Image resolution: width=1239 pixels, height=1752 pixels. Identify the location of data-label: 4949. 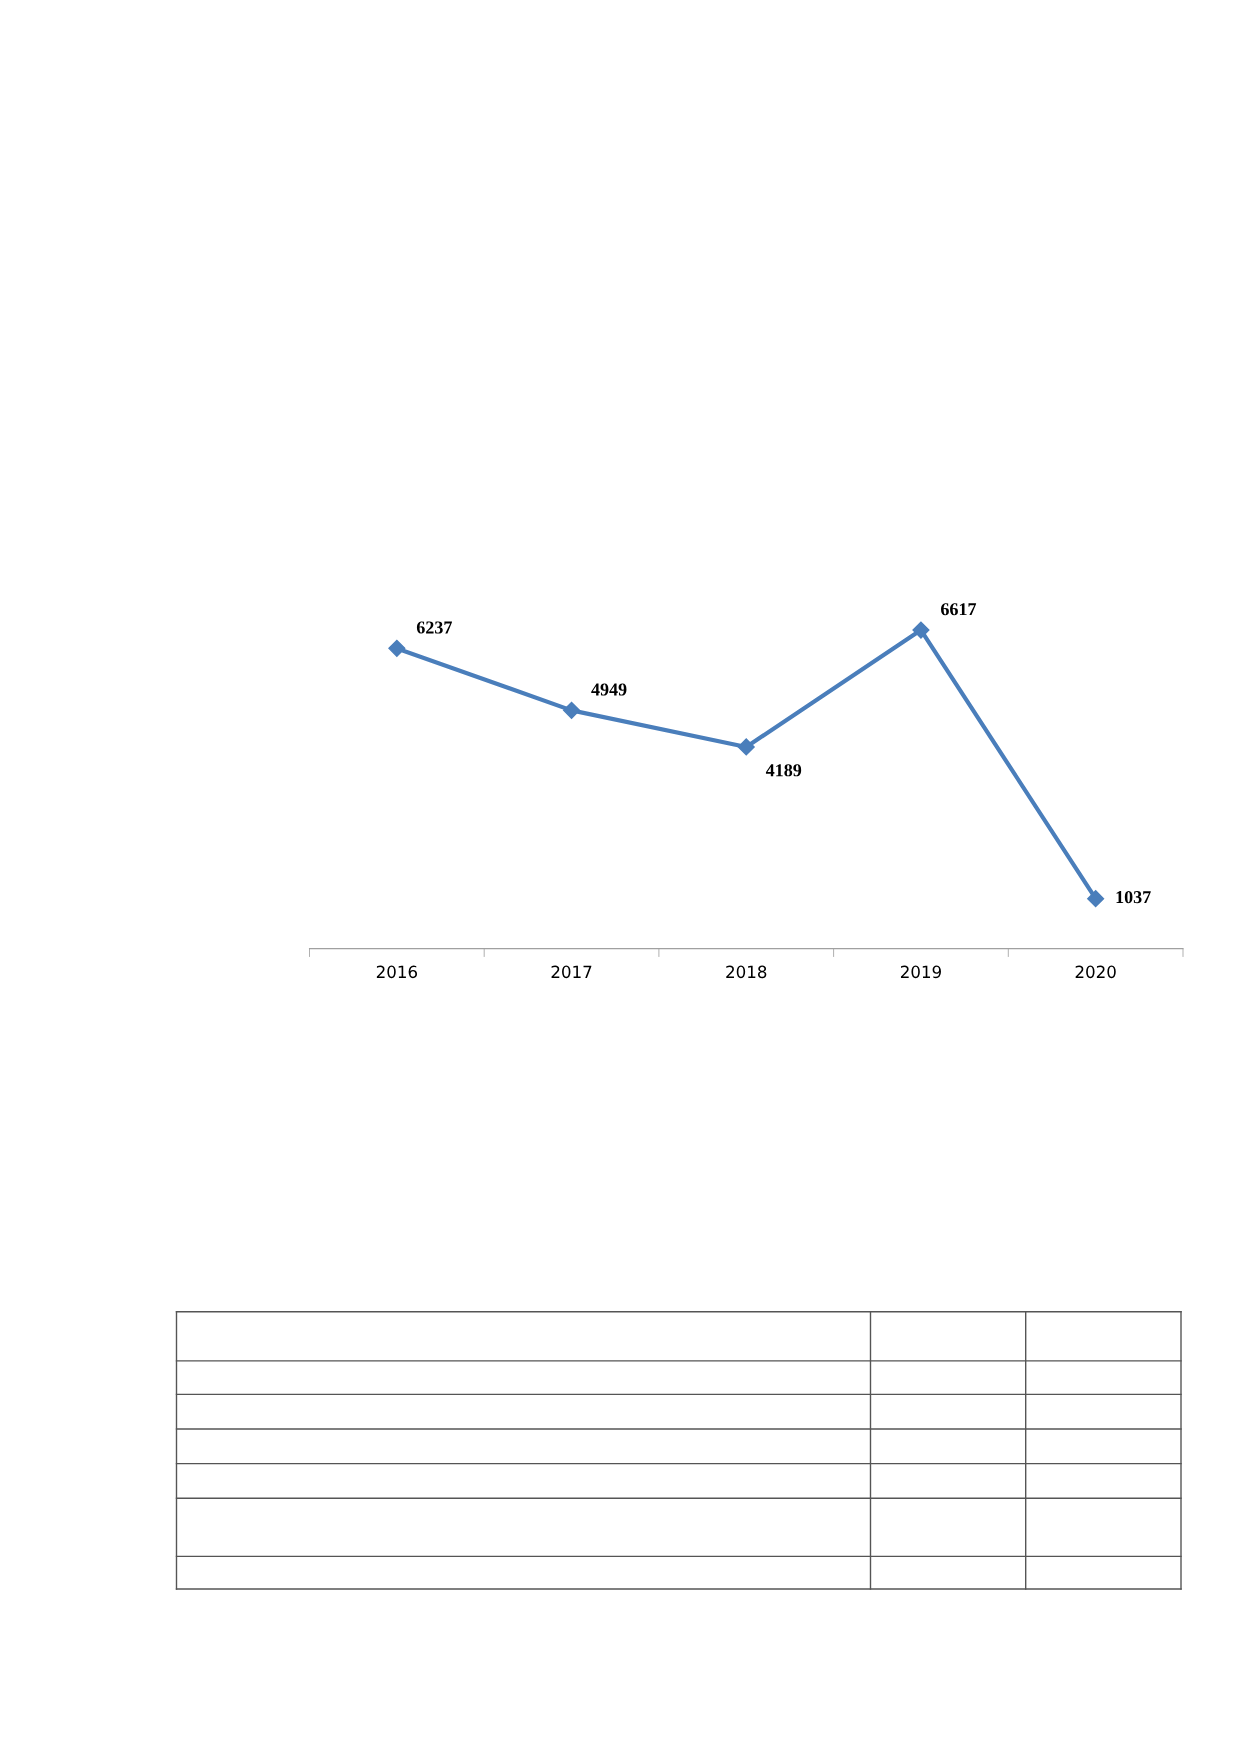
(609, 689).